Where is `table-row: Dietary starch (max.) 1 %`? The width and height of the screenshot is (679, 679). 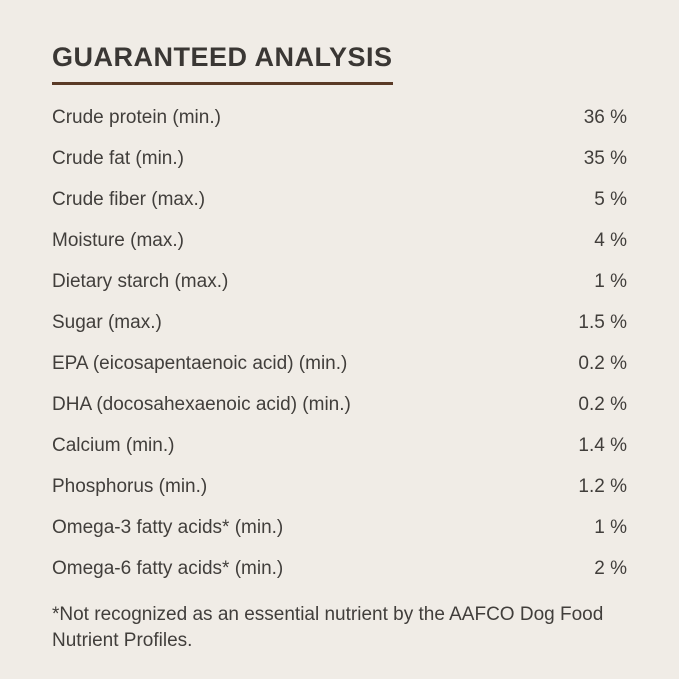
table-row: Dietary starch (max.) 1 % is located at coordinates (339, 281).